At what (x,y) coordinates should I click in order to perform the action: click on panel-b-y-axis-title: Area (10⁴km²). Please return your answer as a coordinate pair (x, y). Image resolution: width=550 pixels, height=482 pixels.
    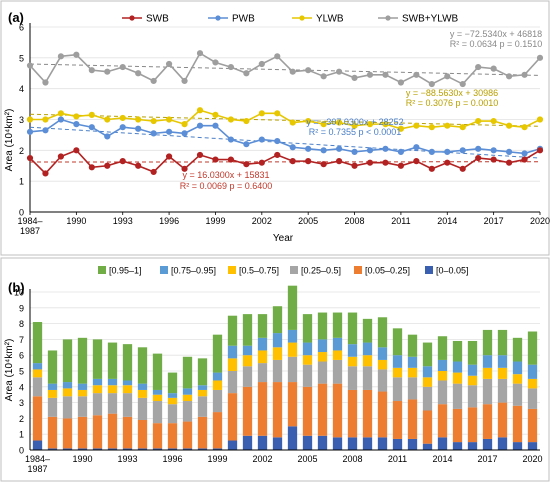
    Looking at the image, I should click on (9, 370).